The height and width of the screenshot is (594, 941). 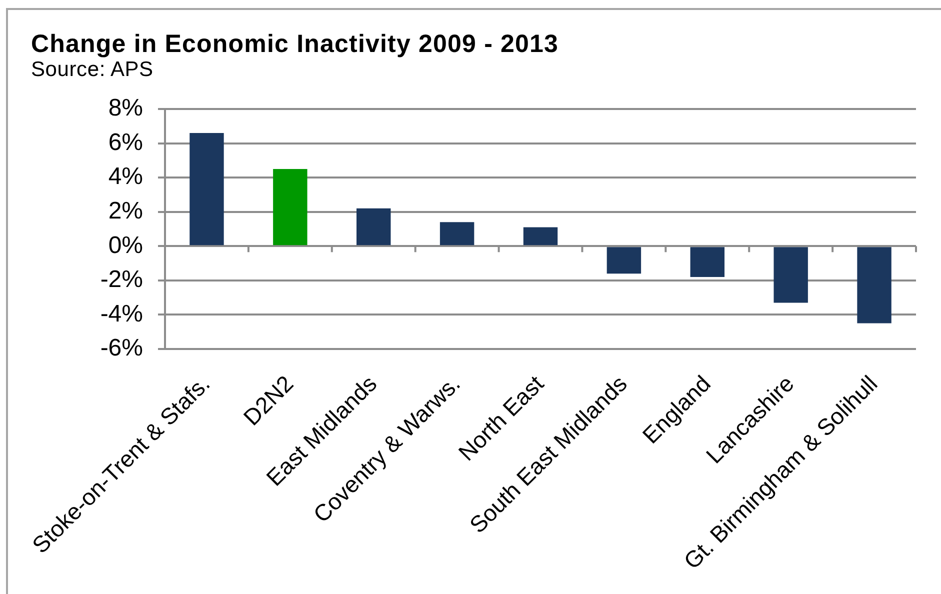 I want to click on chart-title: Change in Economic Inactivity 2009 - 2013, so click(x=295, y=44).